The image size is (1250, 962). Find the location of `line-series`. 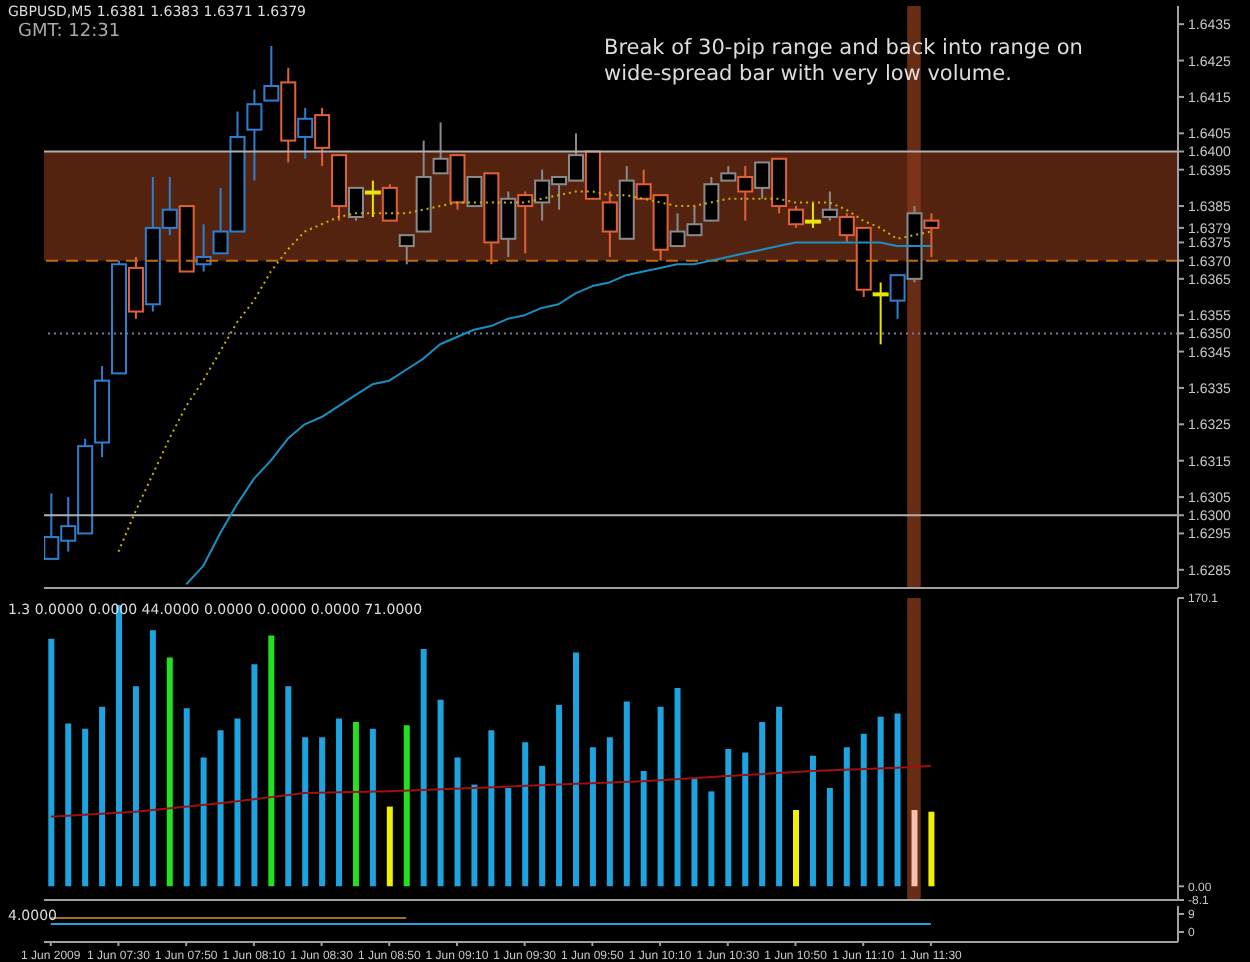

line-series is located at coordinates (490, 791).